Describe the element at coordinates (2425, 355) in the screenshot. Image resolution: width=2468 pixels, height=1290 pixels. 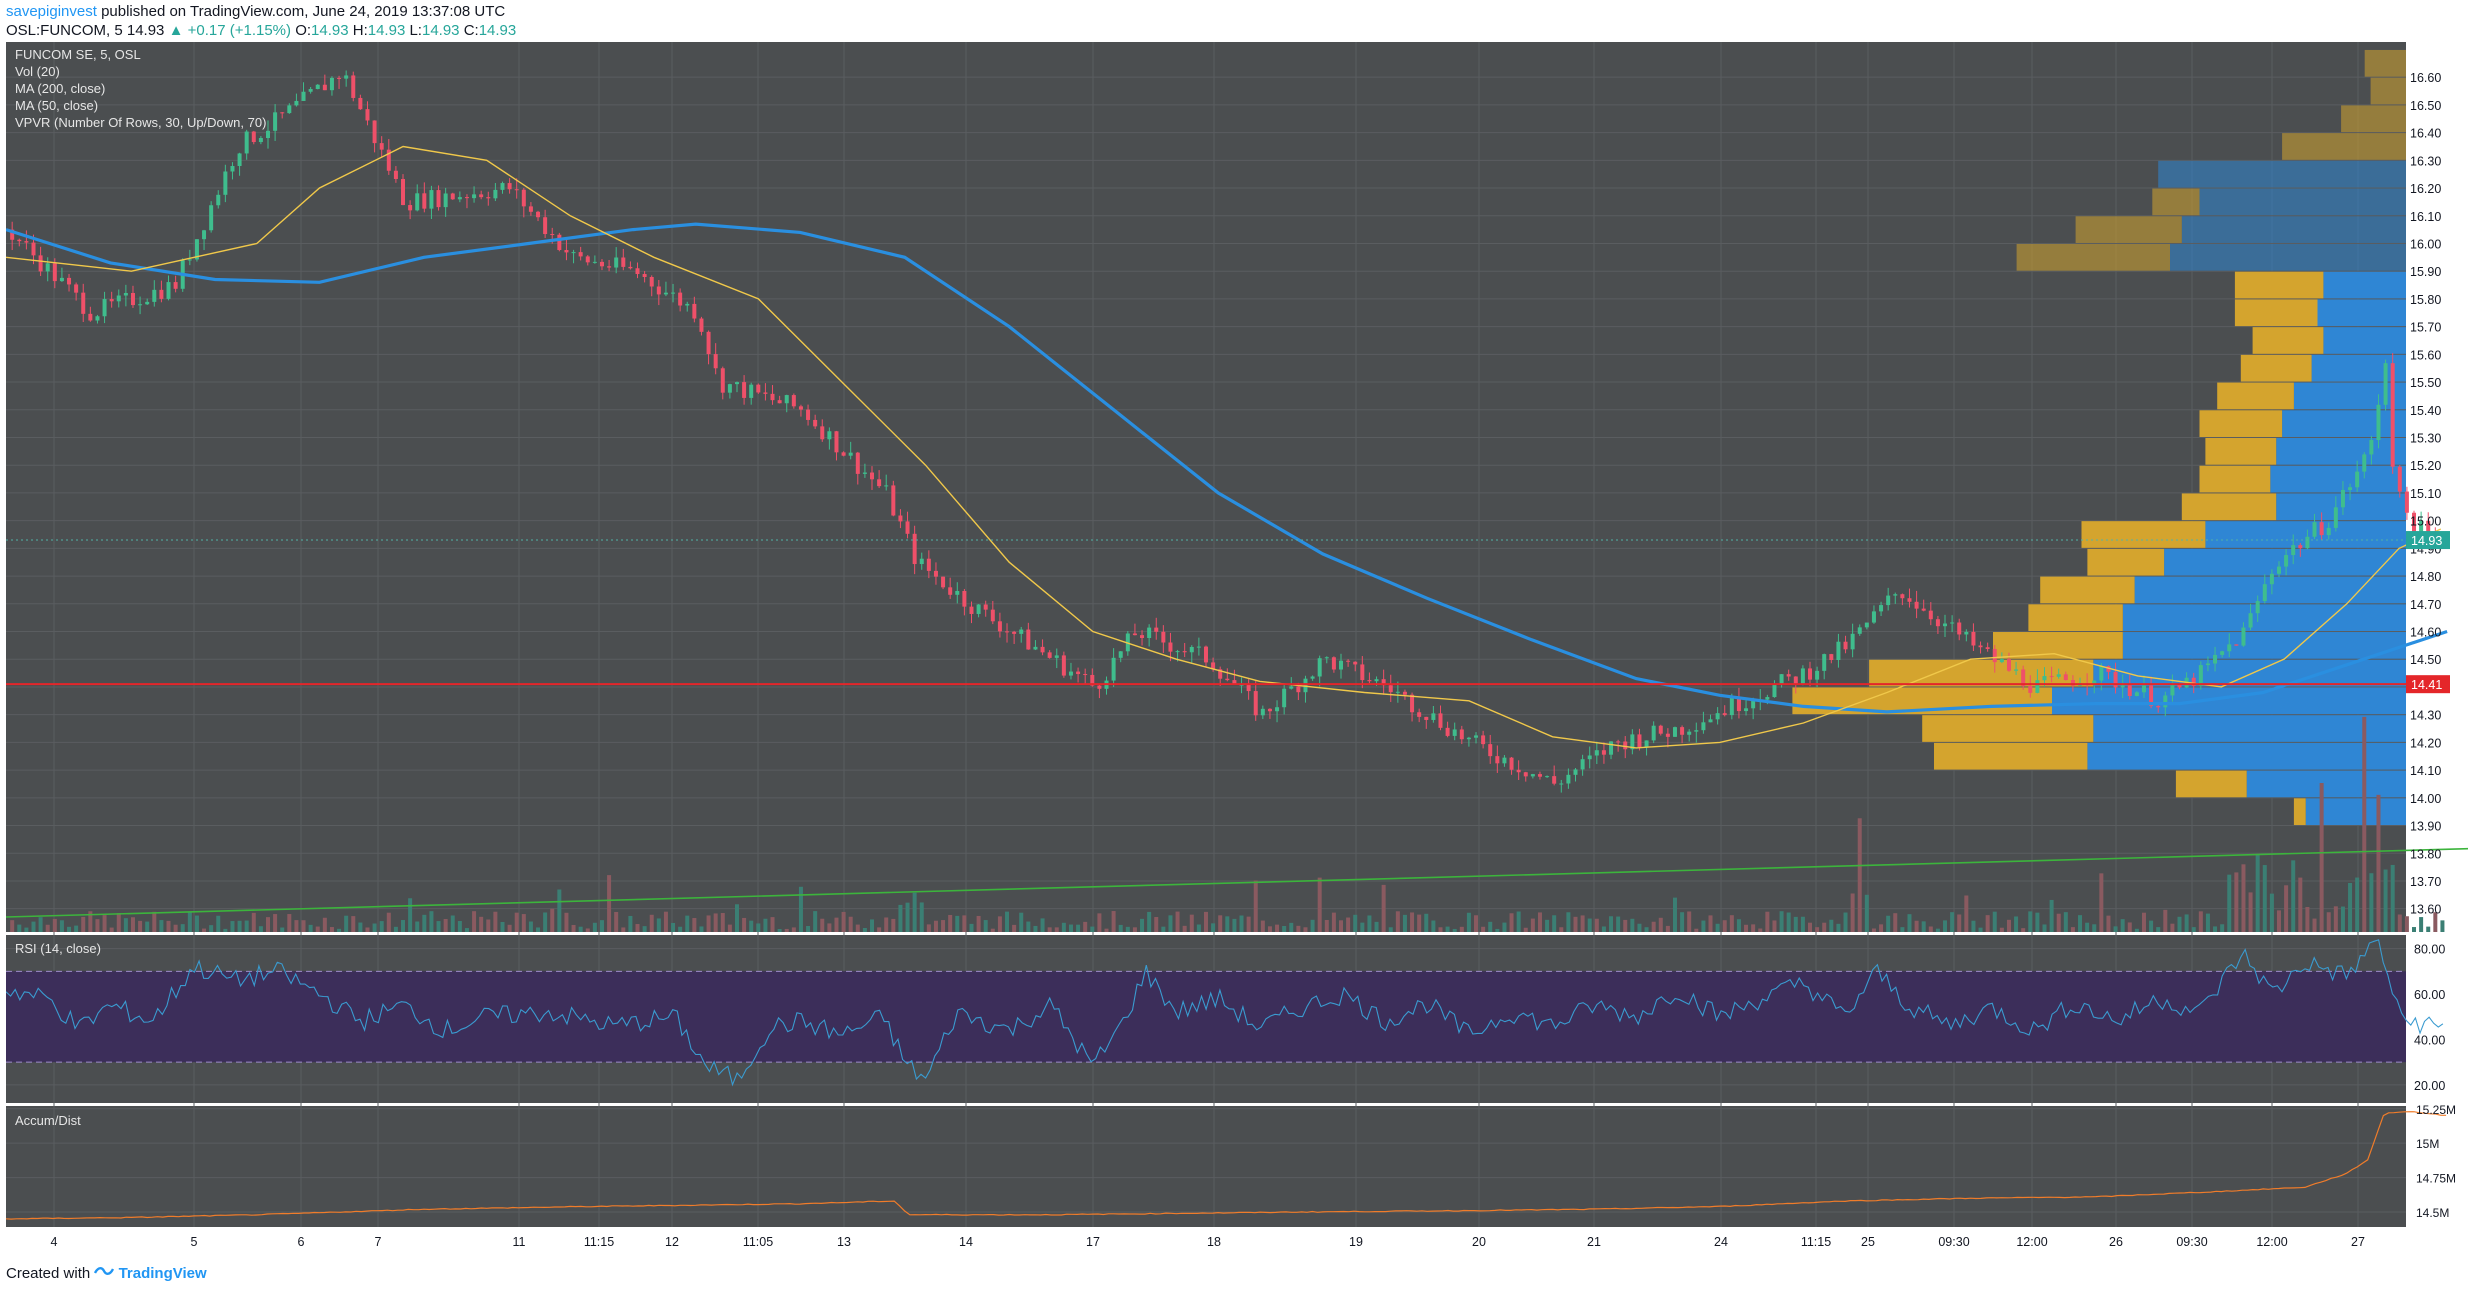
I see `price-tick-label: 15.60` at that location.